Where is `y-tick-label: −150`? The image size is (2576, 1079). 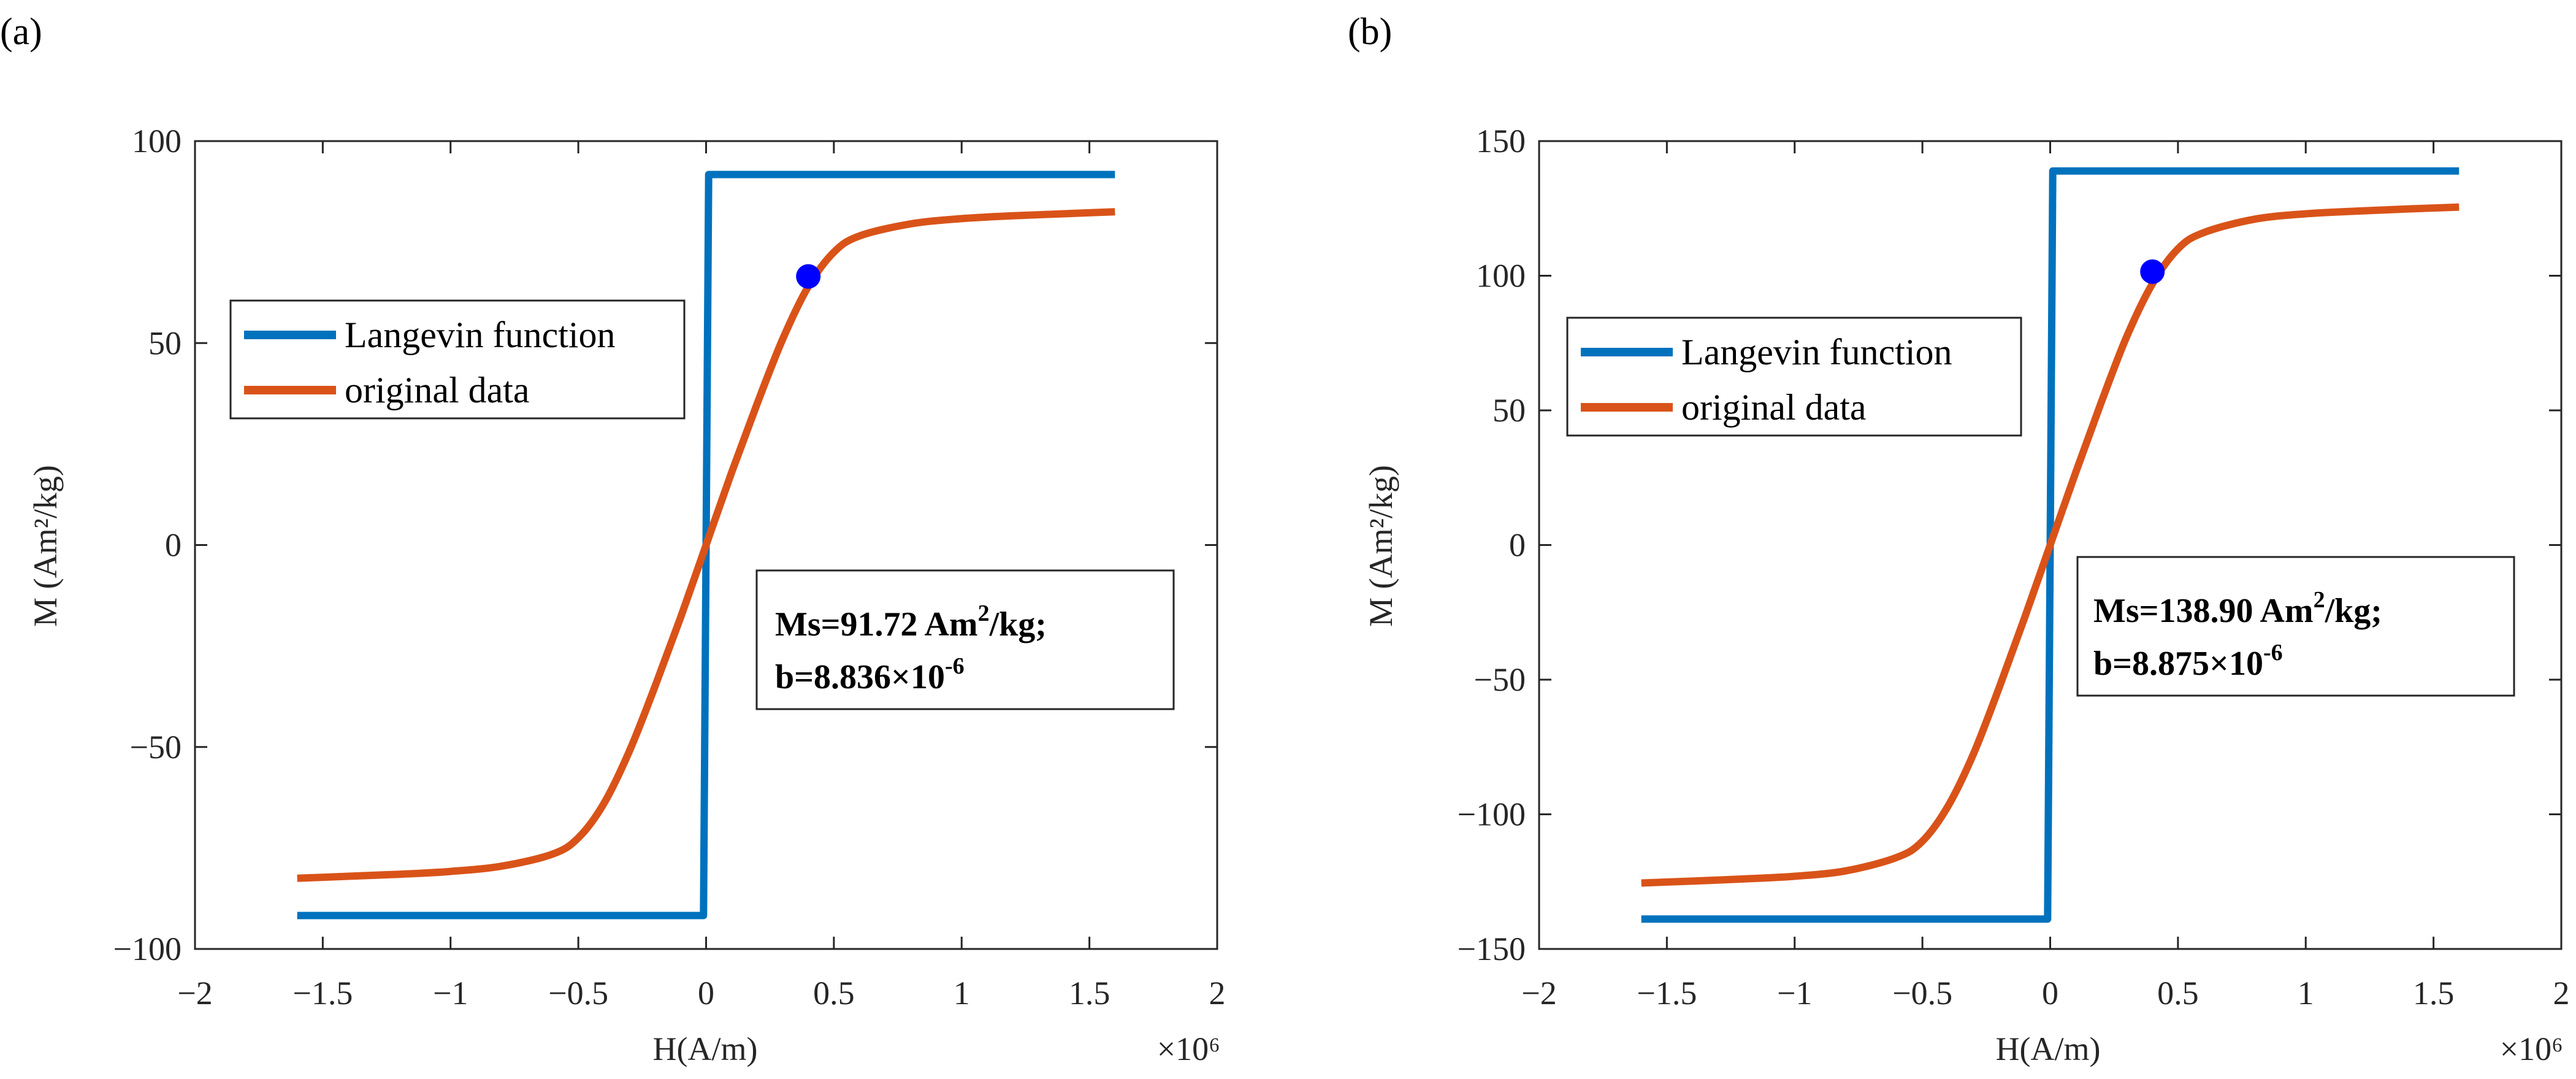 y-tick-label: −150 is located at coordinates (1492, 949).